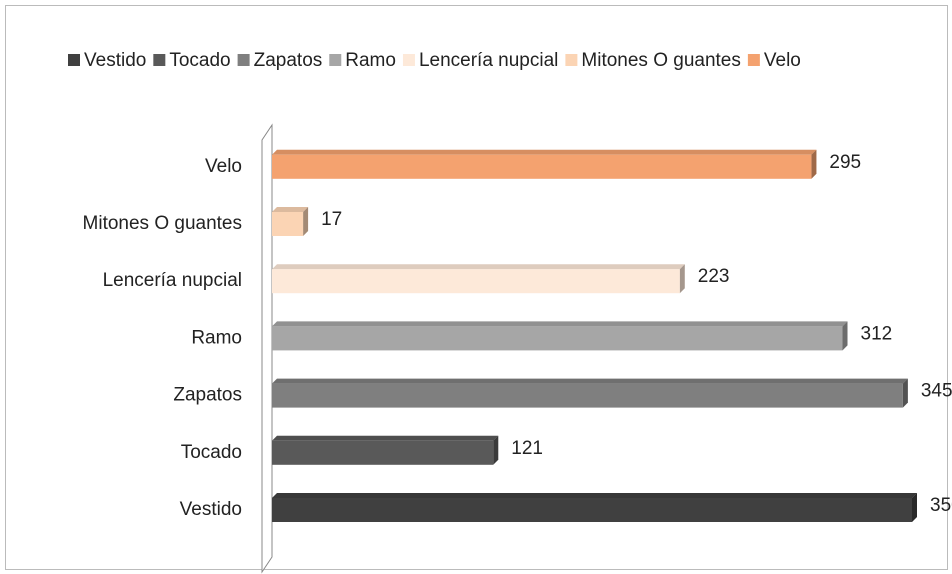 Image resolution: width=952 pixels, height=574 pixels. Describe the element at coordinates (488, 60) in the screenshot. I see `legend-label: Lencería nupcial` at that location.